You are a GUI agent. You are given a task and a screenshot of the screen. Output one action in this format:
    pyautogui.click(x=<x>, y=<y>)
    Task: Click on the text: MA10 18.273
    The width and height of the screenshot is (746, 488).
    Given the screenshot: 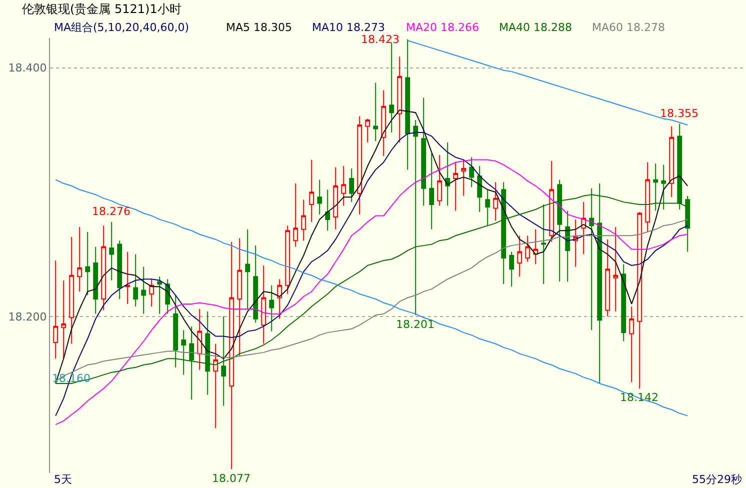 What is the action you would take?
    pyautogui.click(x=348, y=27)
    